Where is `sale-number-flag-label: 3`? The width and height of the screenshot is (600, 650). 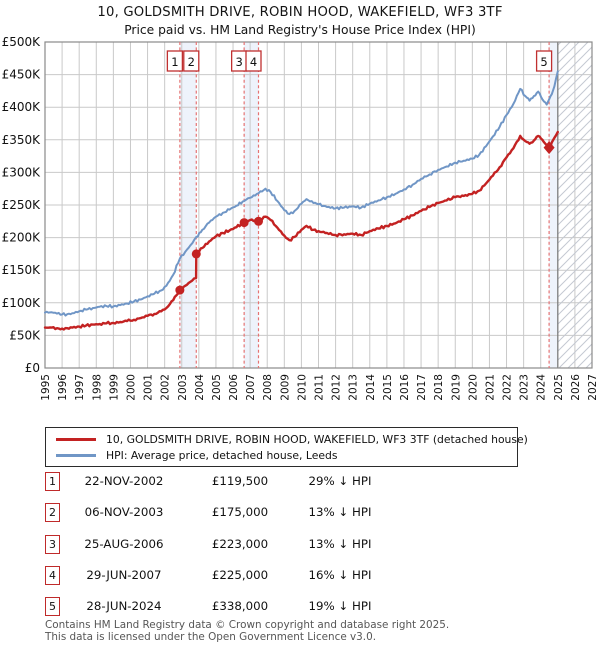 sale-number-flag-label: 3 is located at coordinates (238, 62).